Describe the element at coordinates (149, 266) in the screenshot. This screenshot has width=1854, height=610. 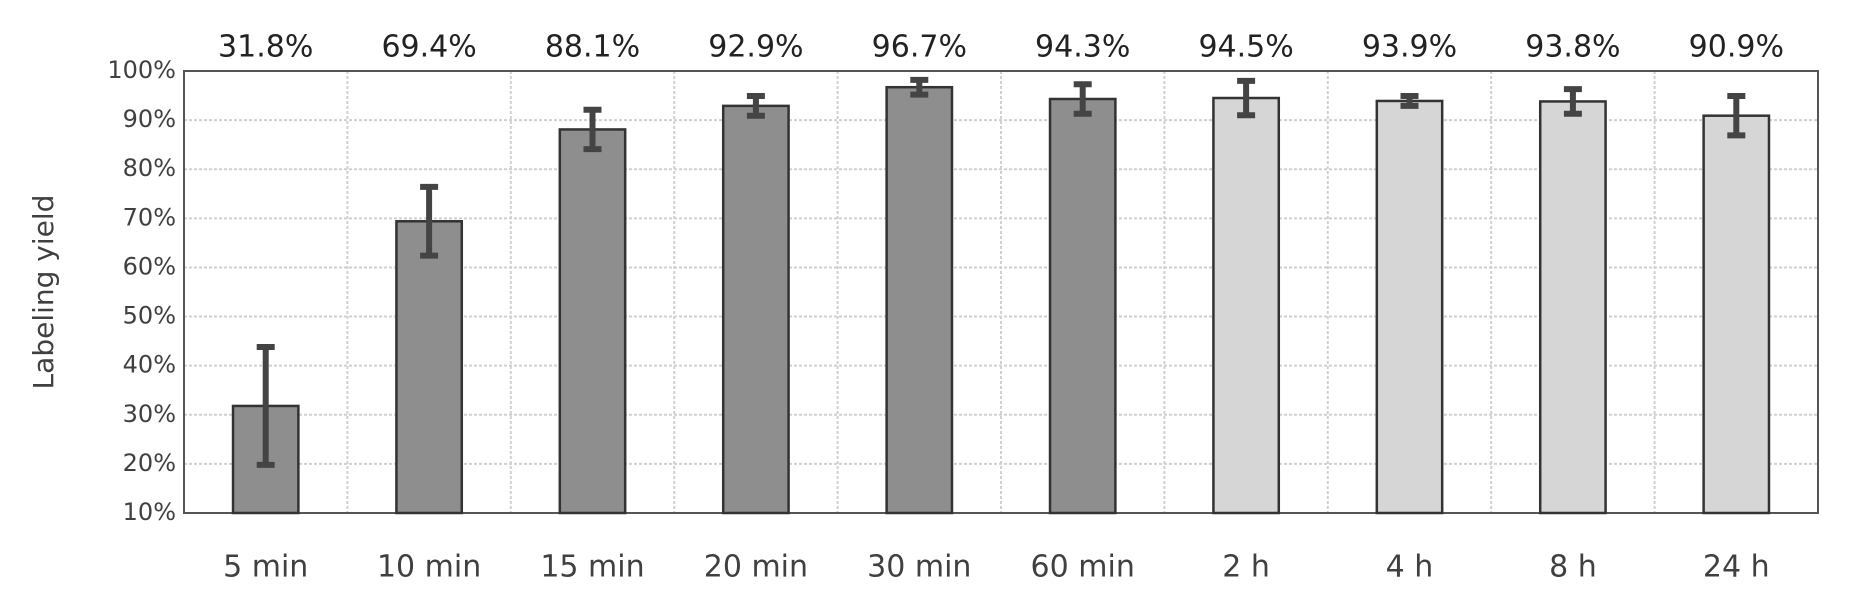
I see `y-tick-label: 60%` at that location.